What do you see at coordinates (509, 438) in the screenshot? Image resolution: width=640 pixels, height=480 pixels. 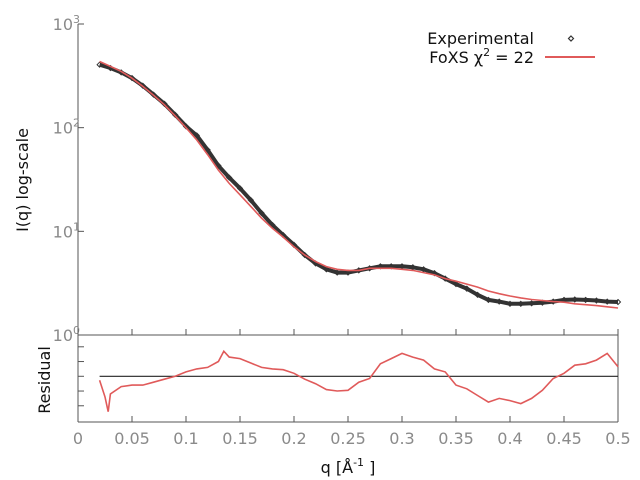 I see `x-tick-label: 0.4` at bounding box center [509, 438].